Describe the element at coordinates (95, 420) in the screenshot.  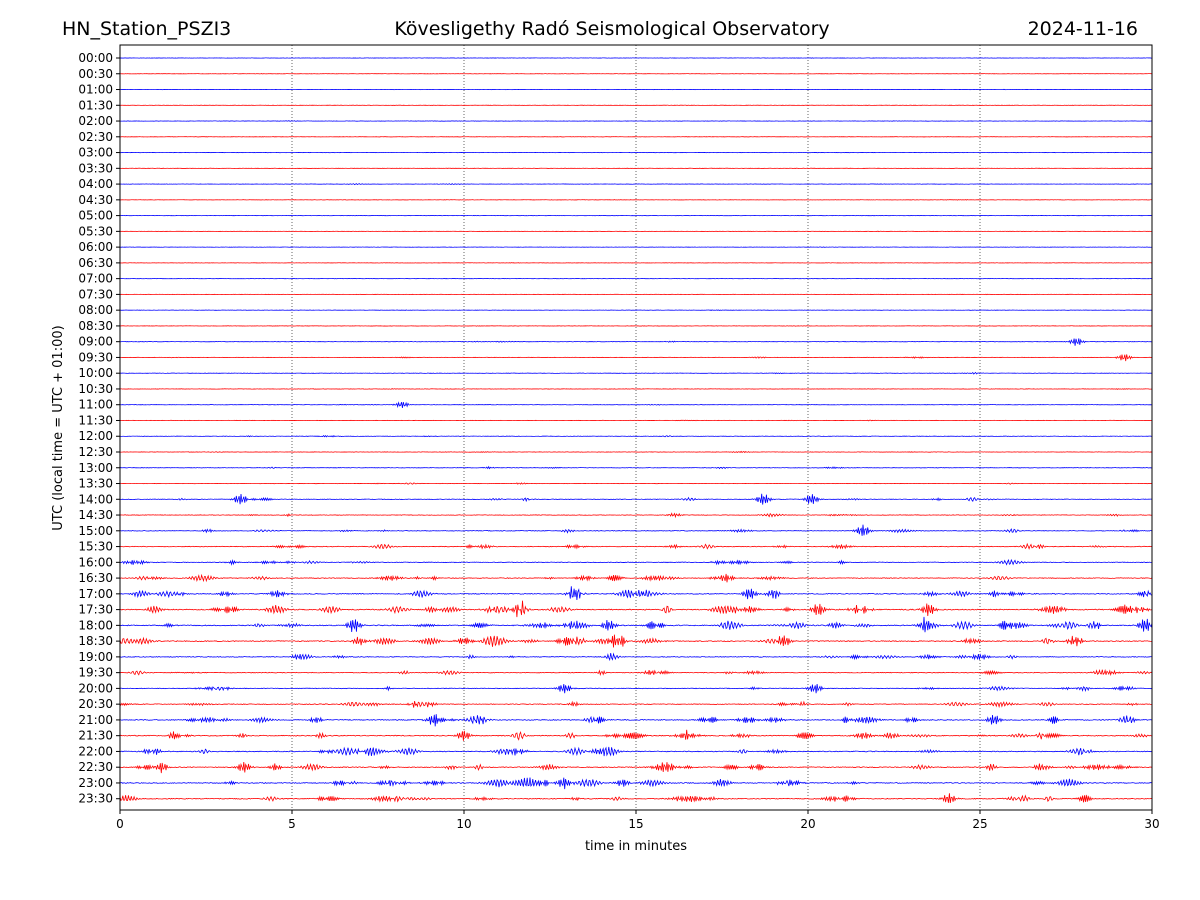
I see `row-label: 11:30` at that location.